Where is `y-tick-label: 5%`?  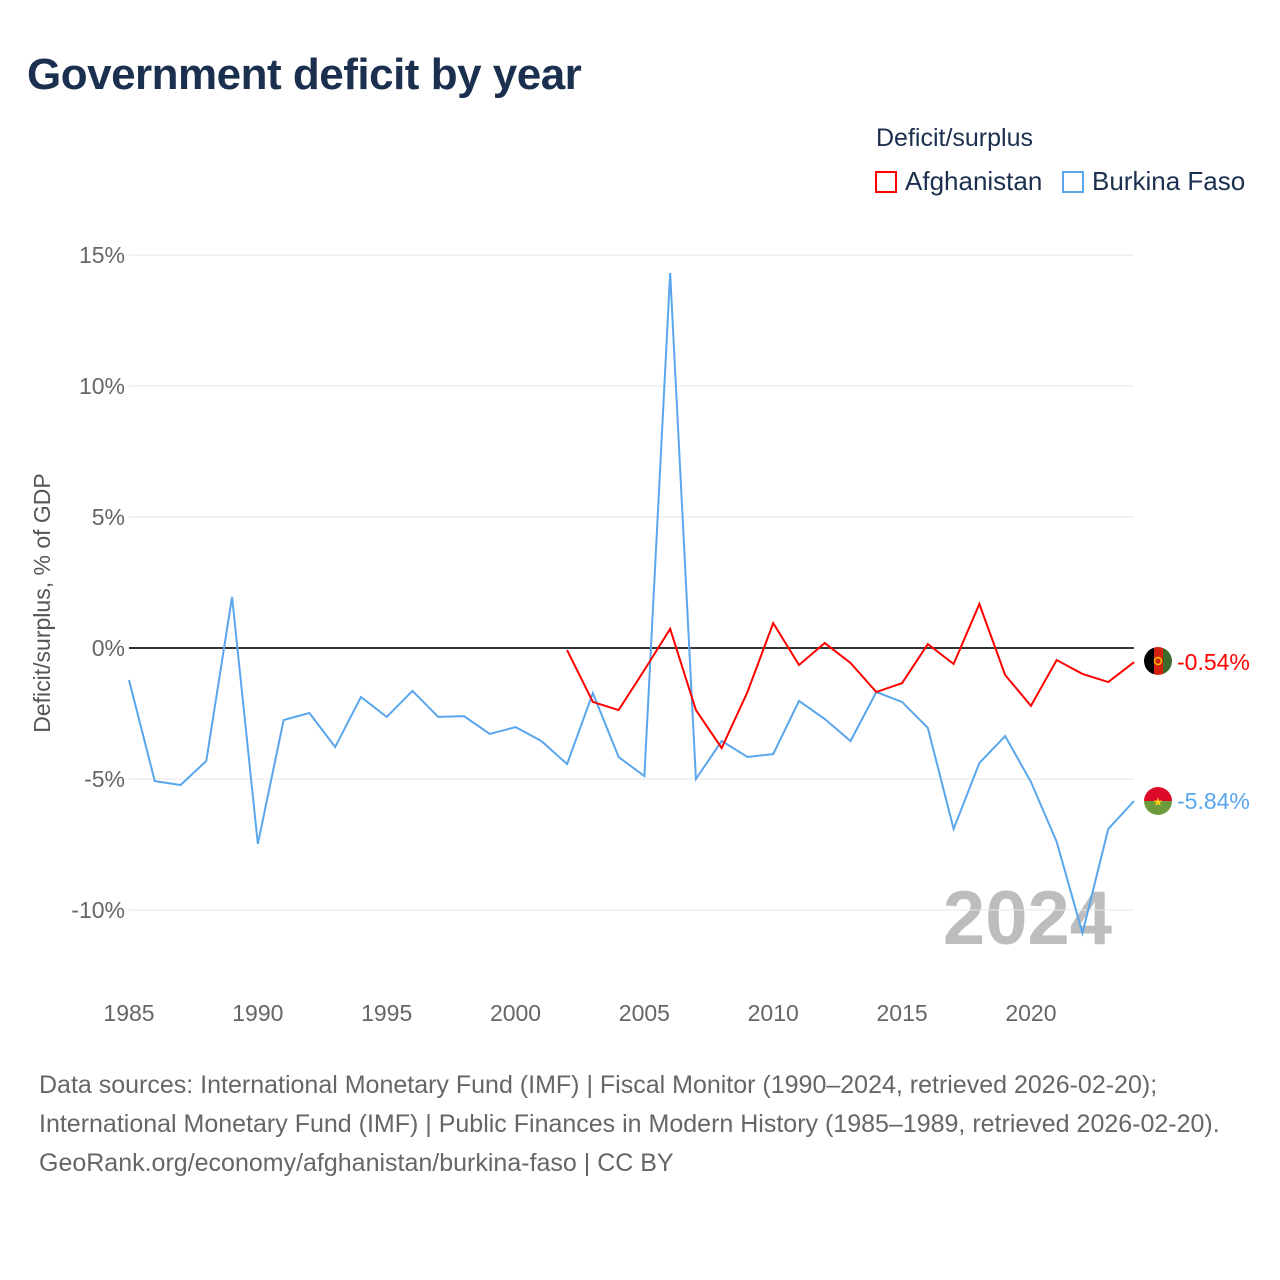
y-tick-label: 5% is located at coordinates (108, 517).